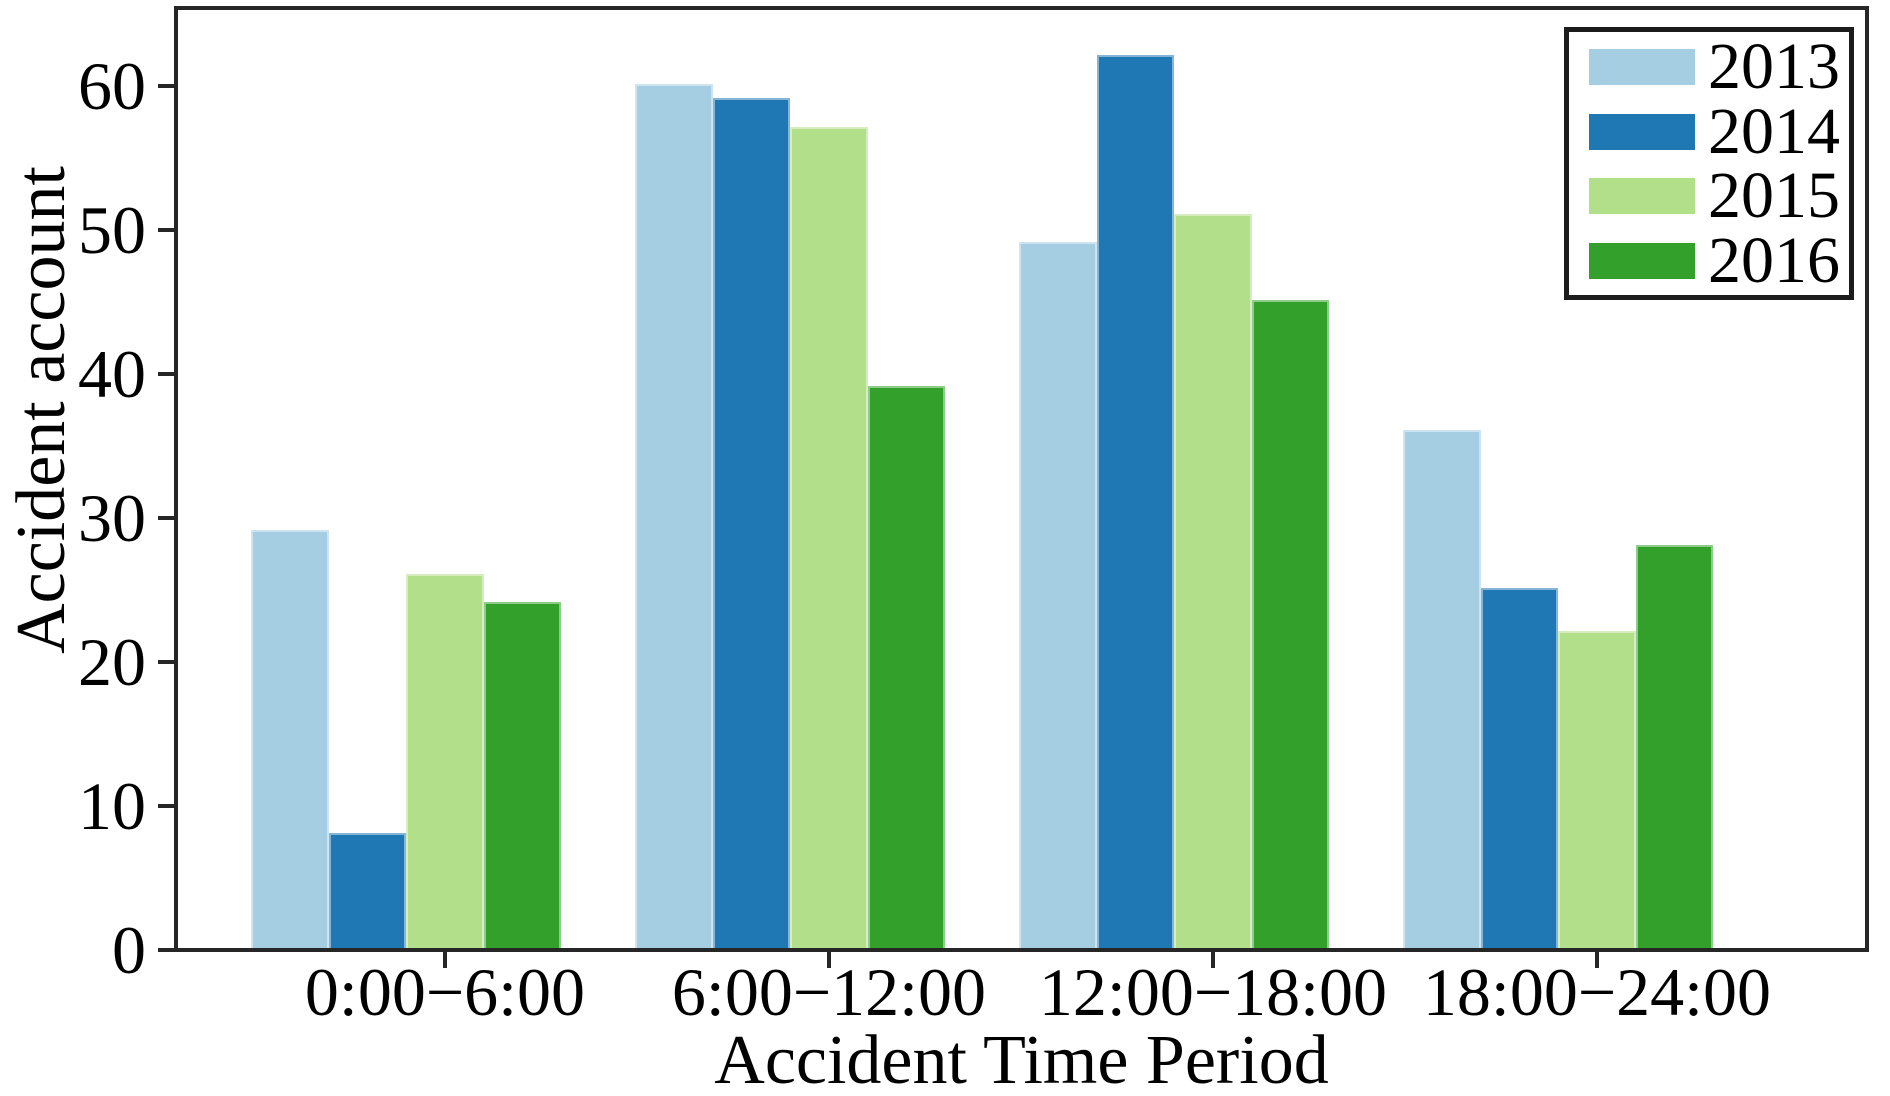 The image size is (1890, 1096). What do you see at coordinates (1021, 1059) in the screenshot?
I see `x-axis-title: Accident Time Period` at bounding box center [1021, 1059].